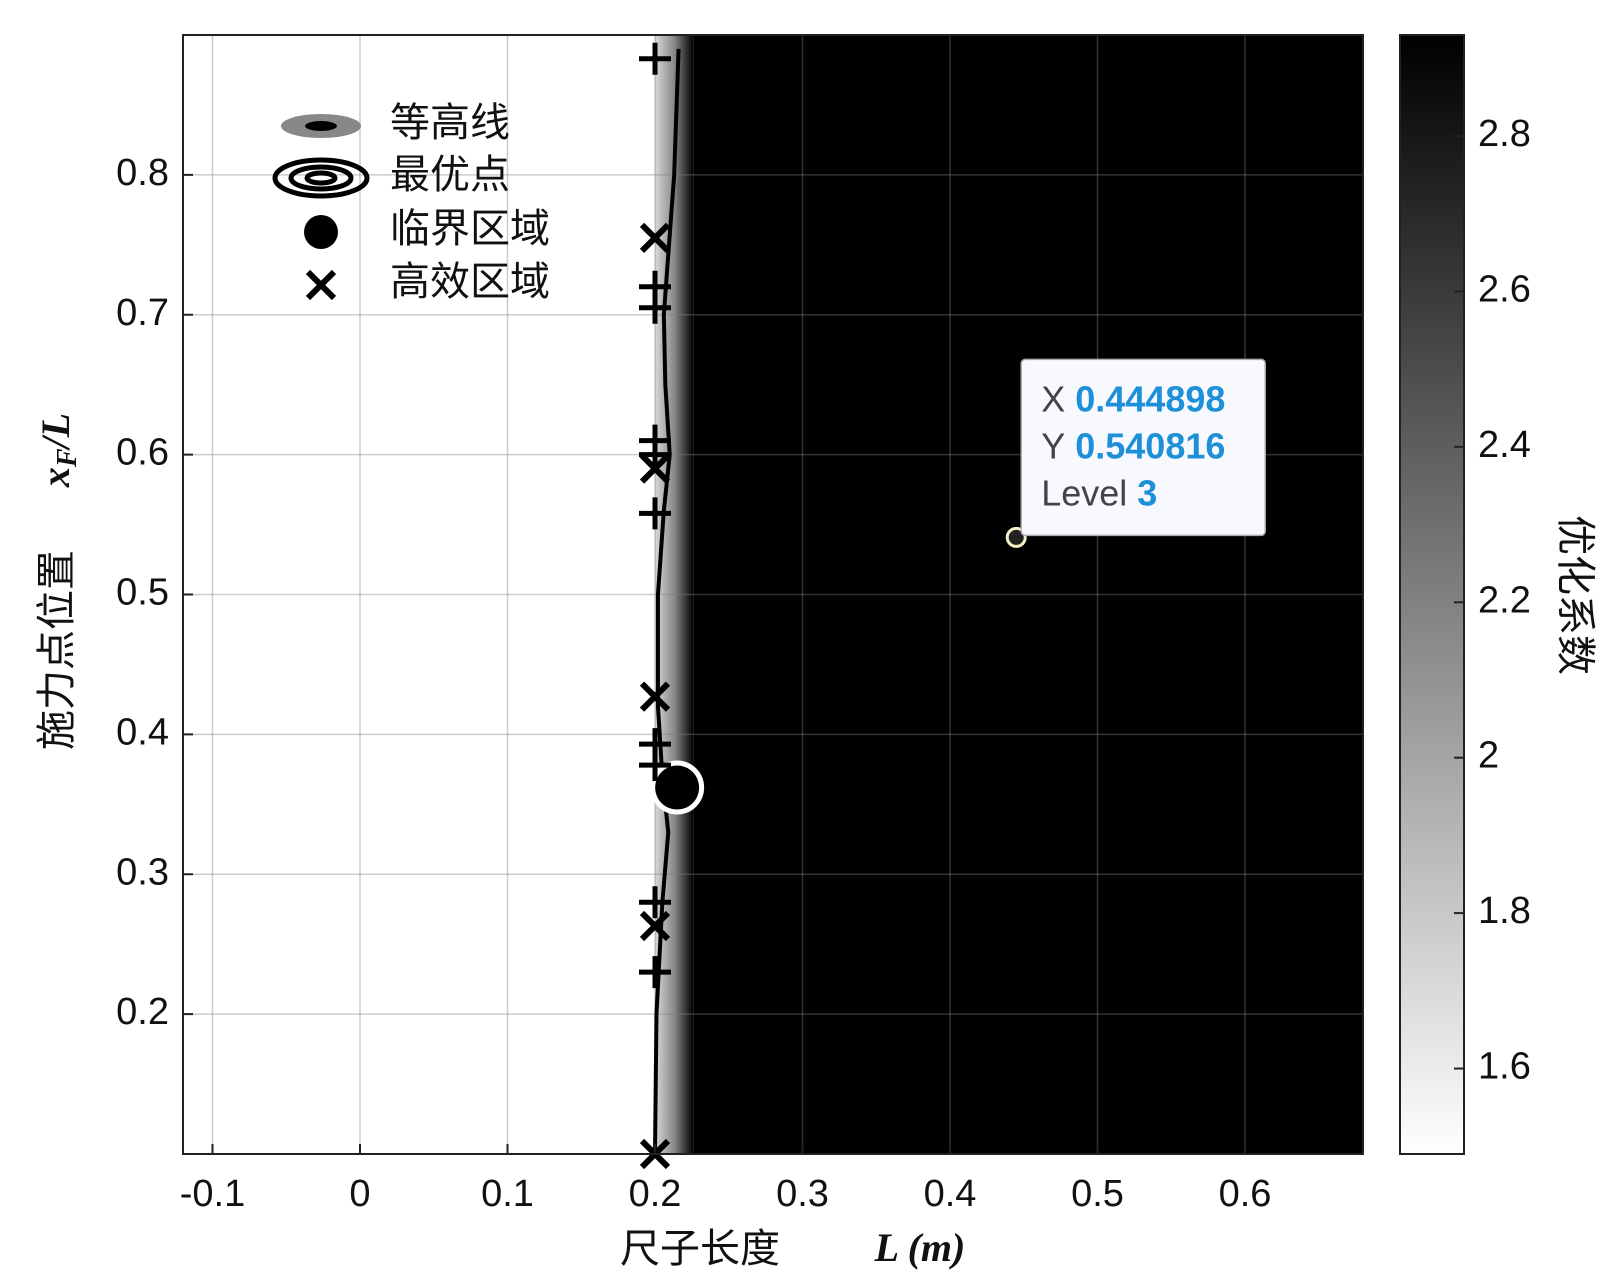 Image resolution: width=1600 pixels, height=1280 pixels. Describe the element at coordinates (802, 1194) in the screenshot. I see `x-tick-label: 0.3` at that location.